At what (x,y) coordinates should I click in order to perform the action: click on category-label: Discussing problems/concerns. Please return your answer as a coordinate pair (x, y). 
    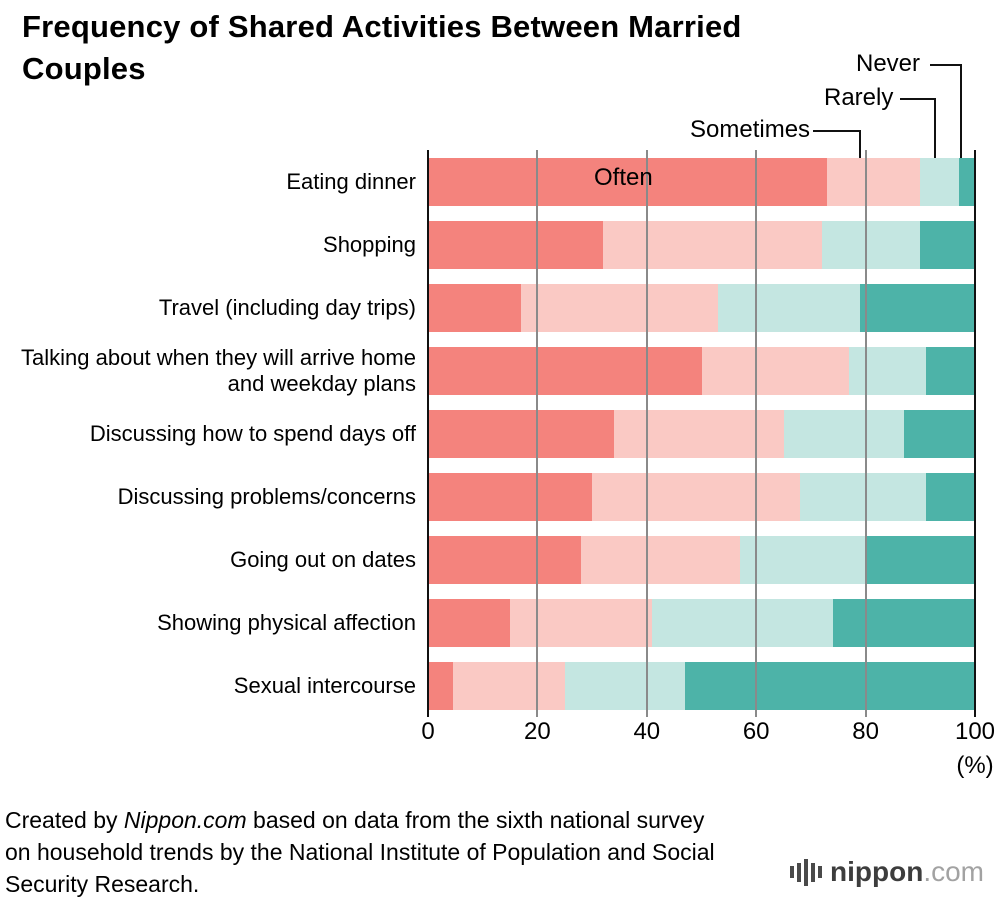
    Looking at the image, I should click on (266, 496).